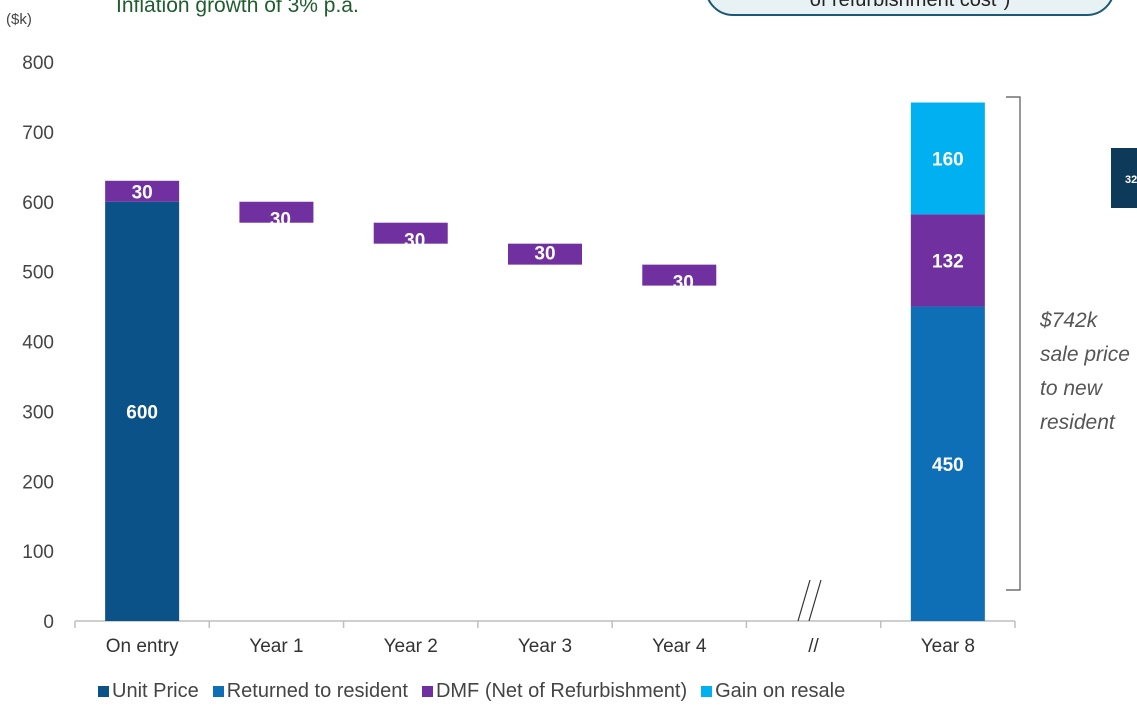 The width and height of the screenshot is (1137, 706). I want to click on y-tick-label: 600, so click(38, 203).